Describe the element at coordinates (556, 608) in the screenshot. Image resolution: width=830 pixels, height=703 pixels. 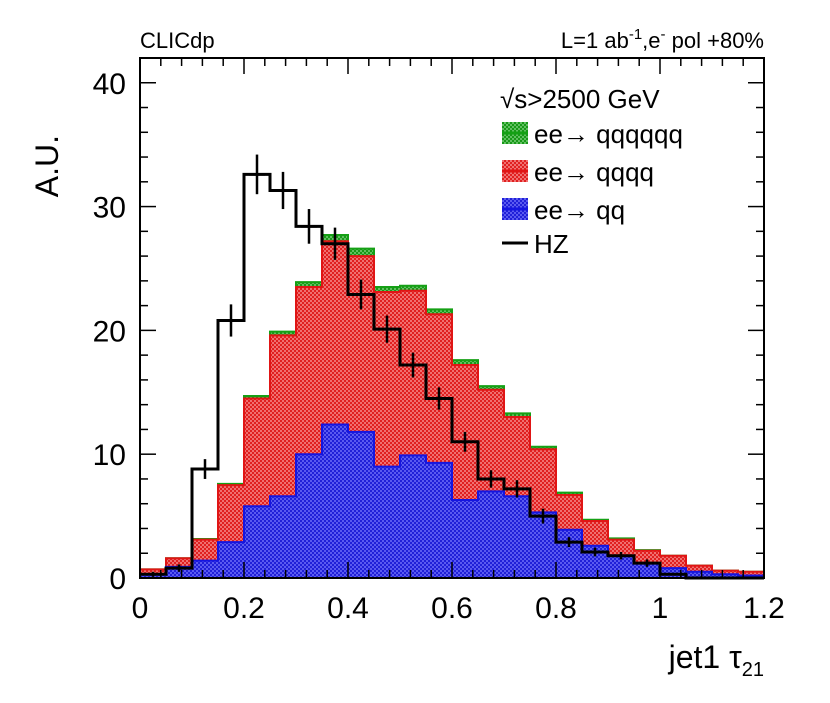
I see `x-tick-label-4: 0.8` at that location.